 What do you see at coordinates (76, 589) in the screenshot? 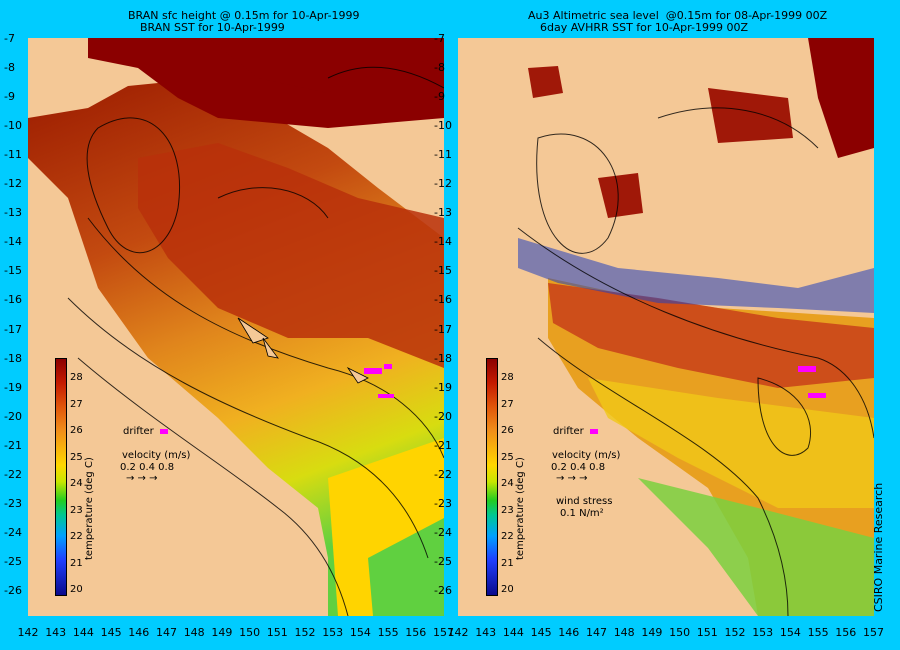
I see `cbar-tick-left-8: 20` at bounding box center [76, 589].